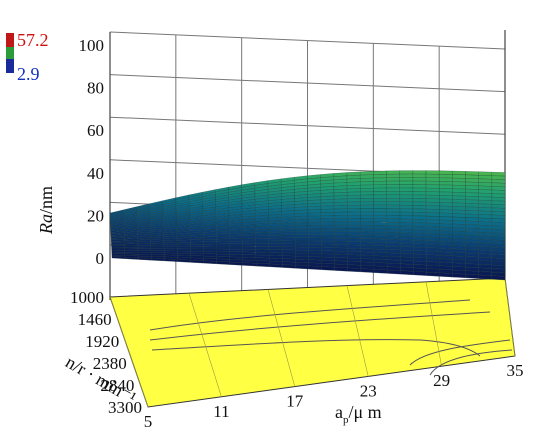  I want to click on colorbar: 57.2 2.9, so click(27, 57).